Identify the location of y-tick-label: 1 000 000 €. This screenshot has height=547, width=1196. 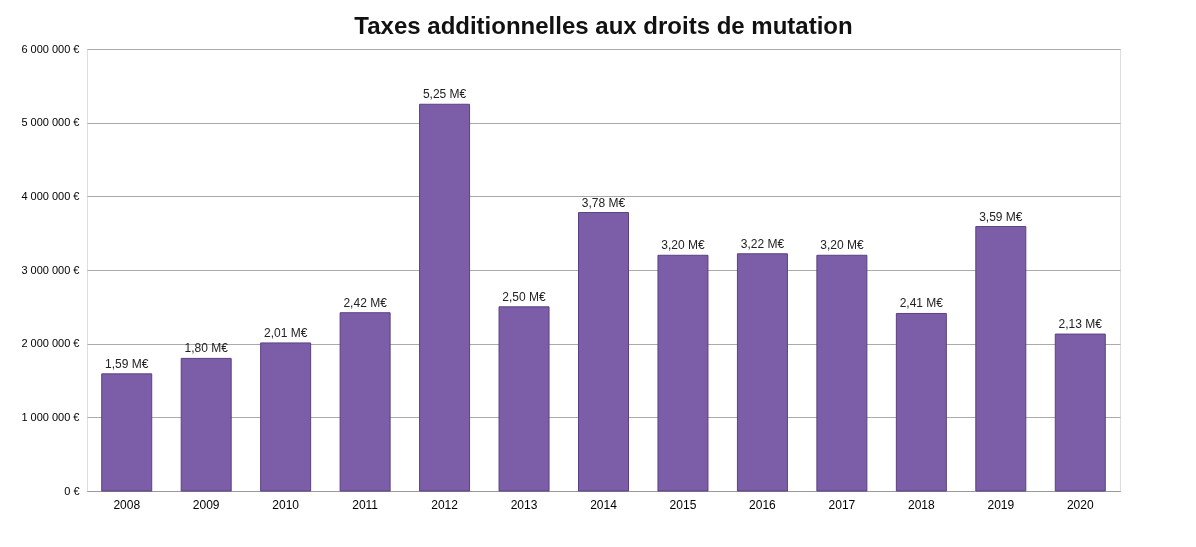
(50, 416).